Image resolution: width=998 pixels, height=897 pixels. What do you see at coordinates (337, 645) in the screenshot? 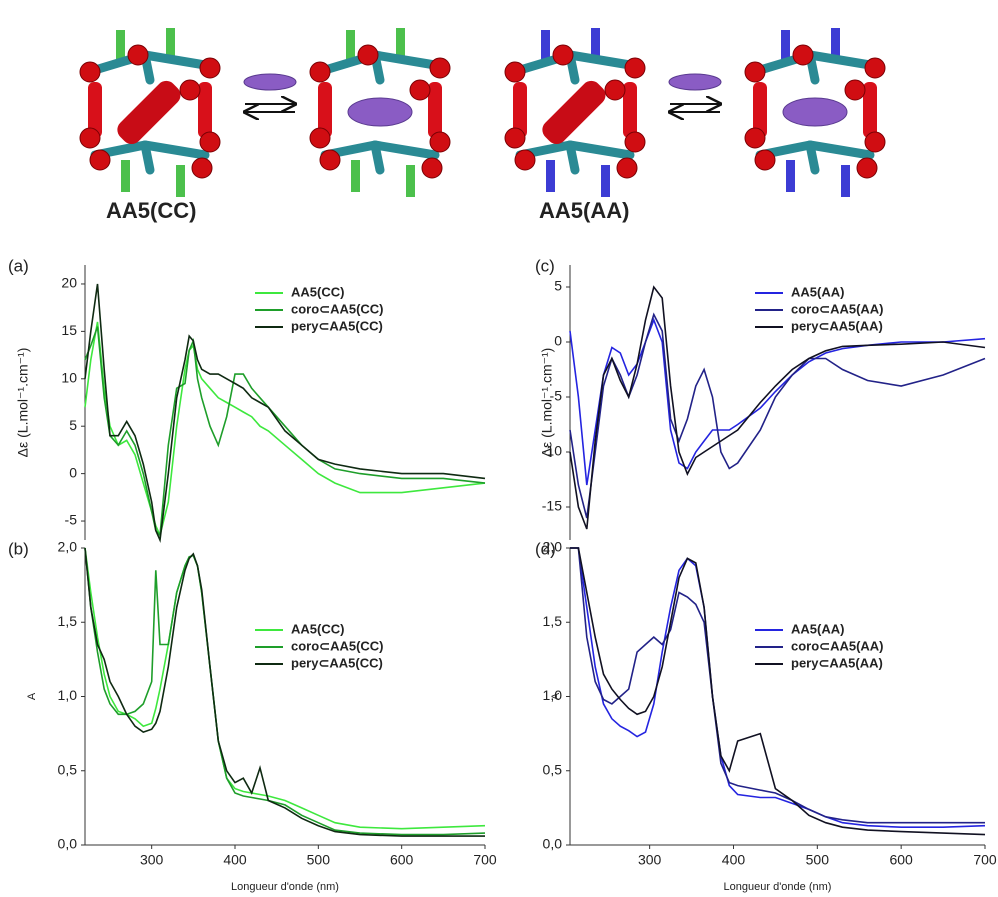
I see `legend-label: coro⊂AA5(CC)` at bounding box center [337, 645].